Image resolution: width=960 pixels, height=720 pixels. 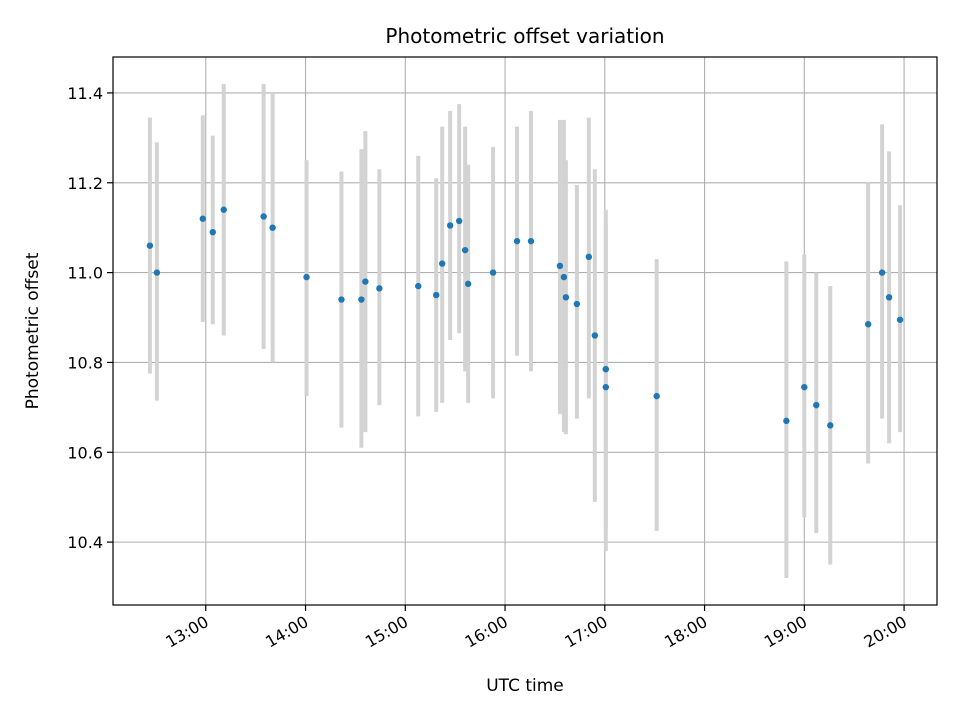 What do you see at coordinates (524, 36) in the screenshot?
I see `chart-title: Photometric offset variation` at bounding box center [524, 36].